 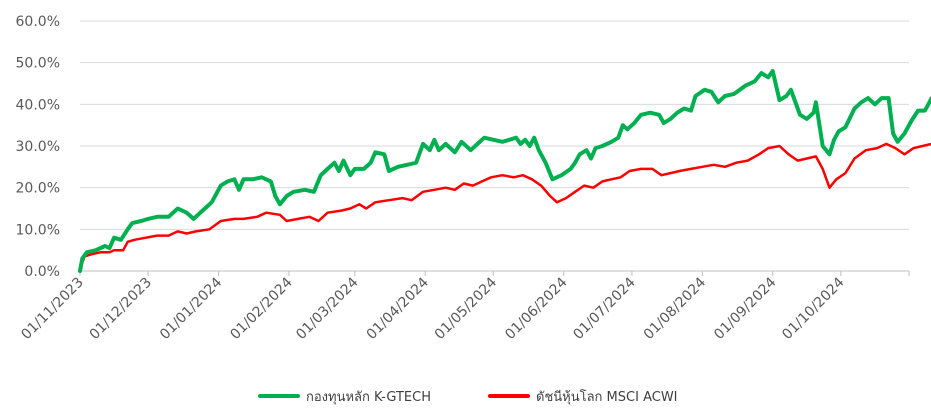 I want to click on legend-item-k-gtech: กองทุนหลัก K-GTECH, so click(x=344, y=396).